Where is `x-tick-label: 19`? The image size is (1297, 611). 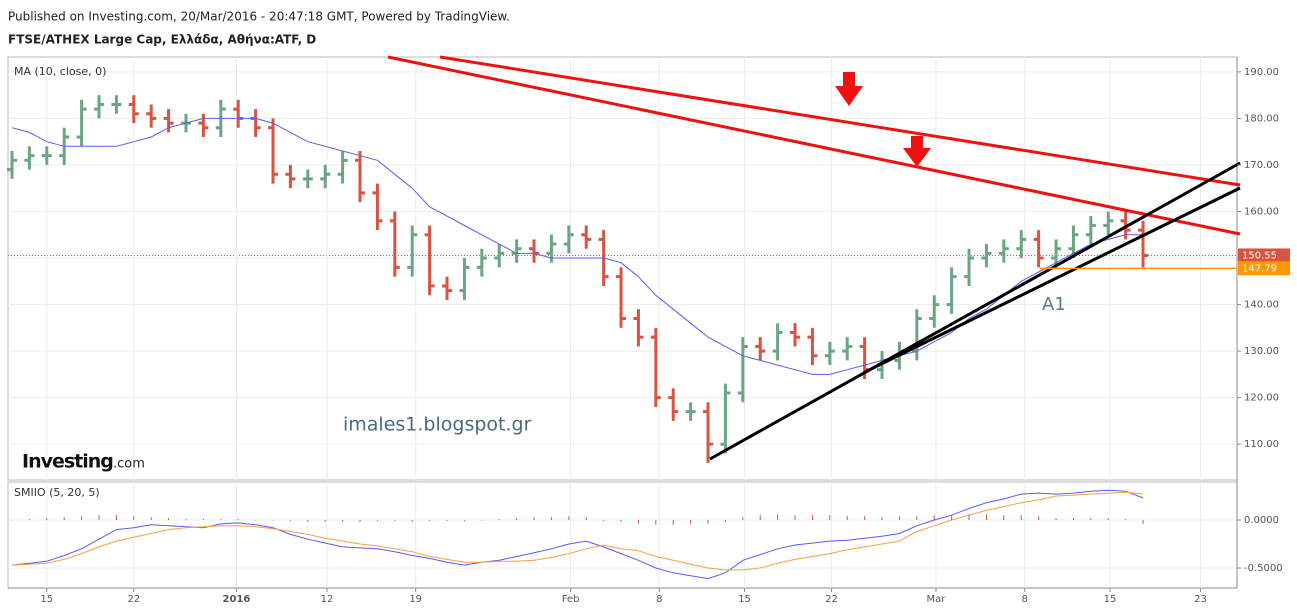
x-tick-label: 19 is located at coordinates (415, 599).